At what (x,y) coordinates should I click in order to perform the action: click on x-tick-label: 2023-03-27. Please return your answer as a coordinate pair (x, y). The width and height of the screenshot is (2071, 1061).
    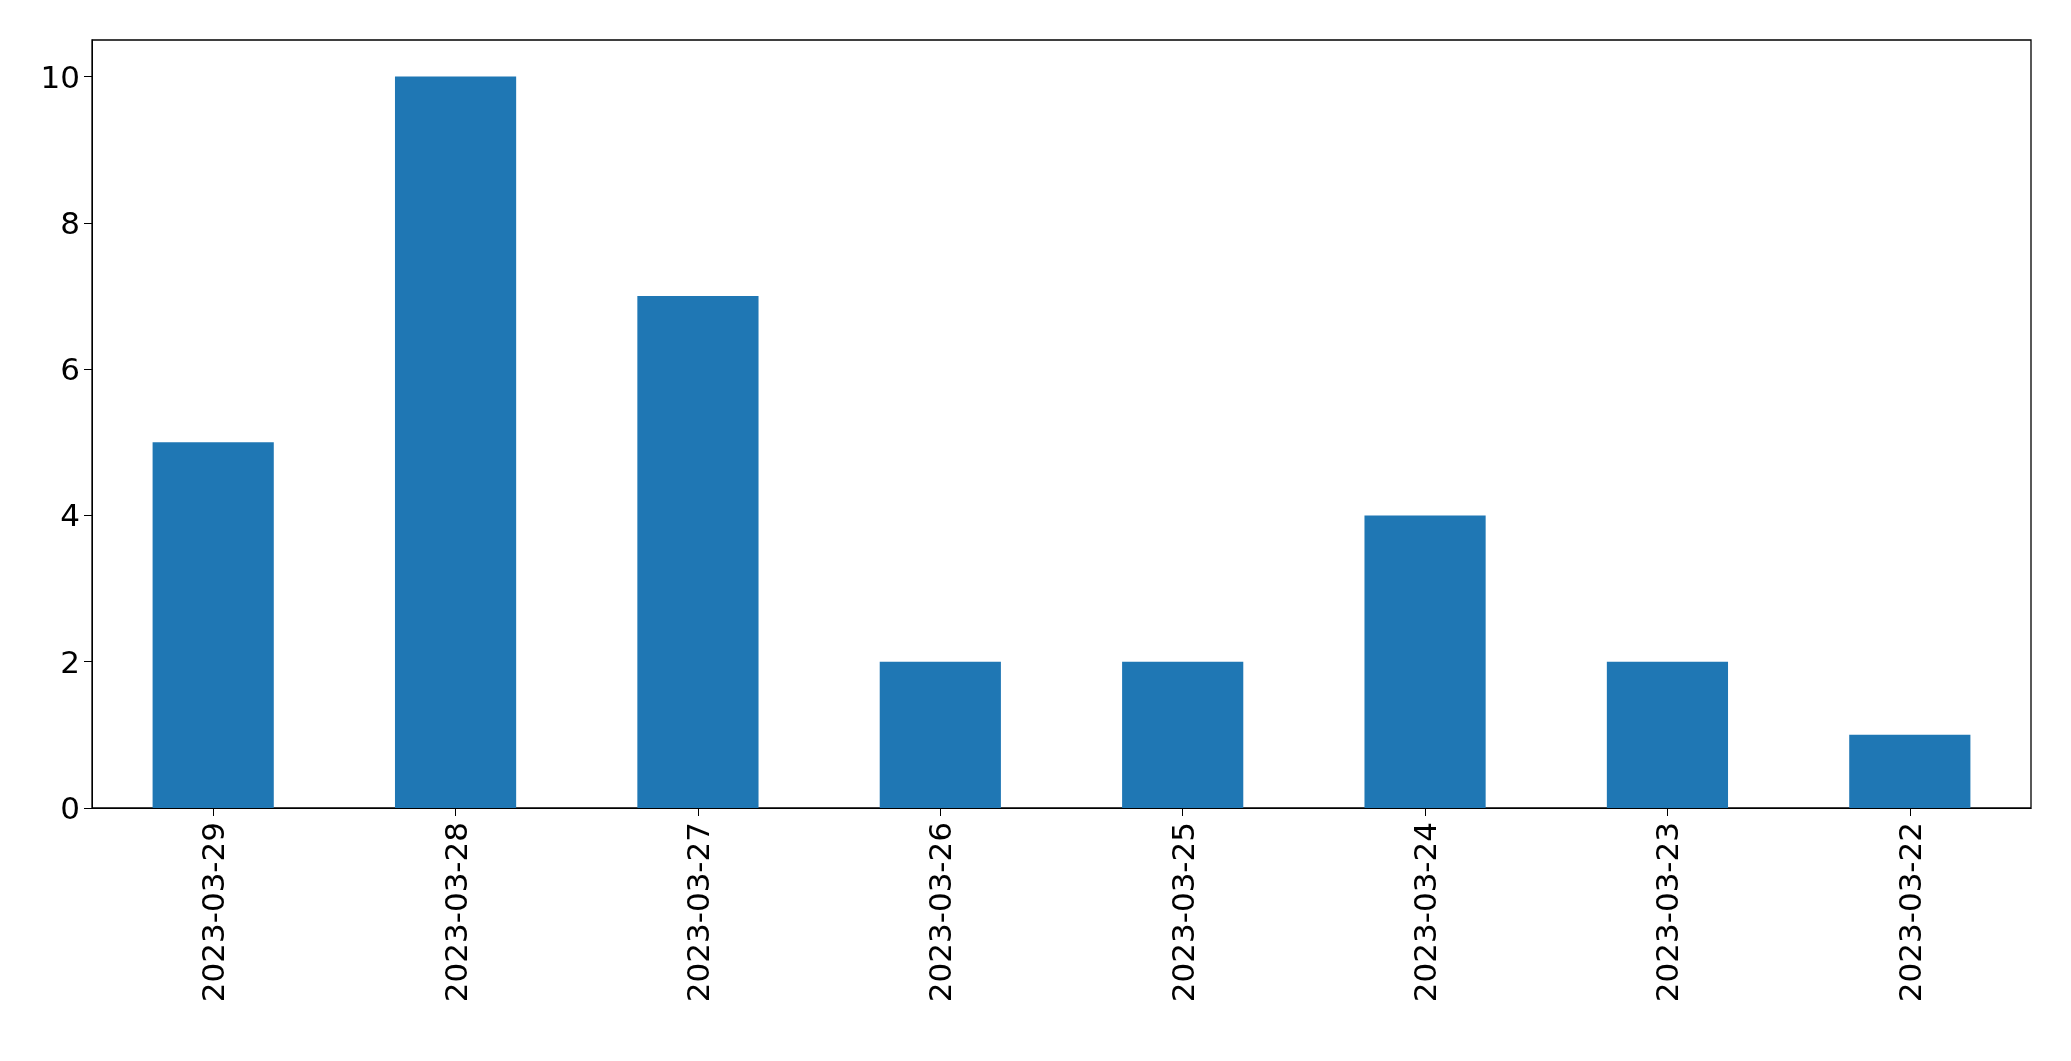
    Looking at the image, I should click on (697, 912).